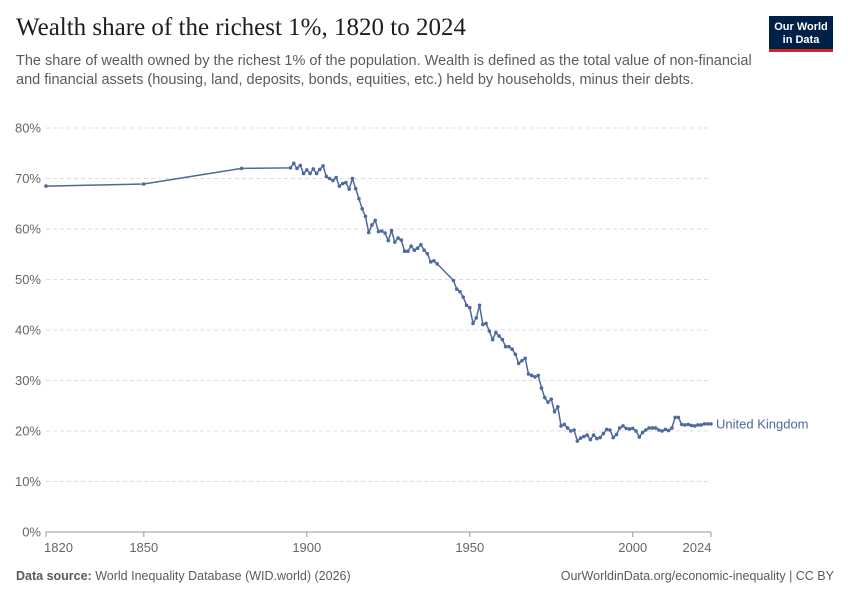  What do you see at coordinates (28, 279) in the screenshot?
I see `y-tick-label-50: 50%` at bounding box center [28, 279].